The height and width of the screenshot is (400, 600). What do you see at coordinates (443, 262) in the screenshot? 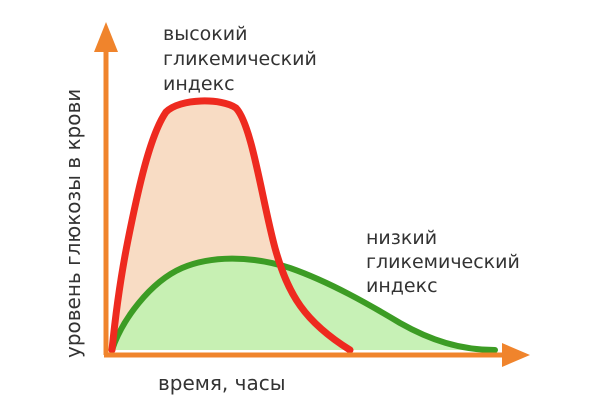
I see `low-gi-label-line-2: гликемический` at bounding box center [443, 262].